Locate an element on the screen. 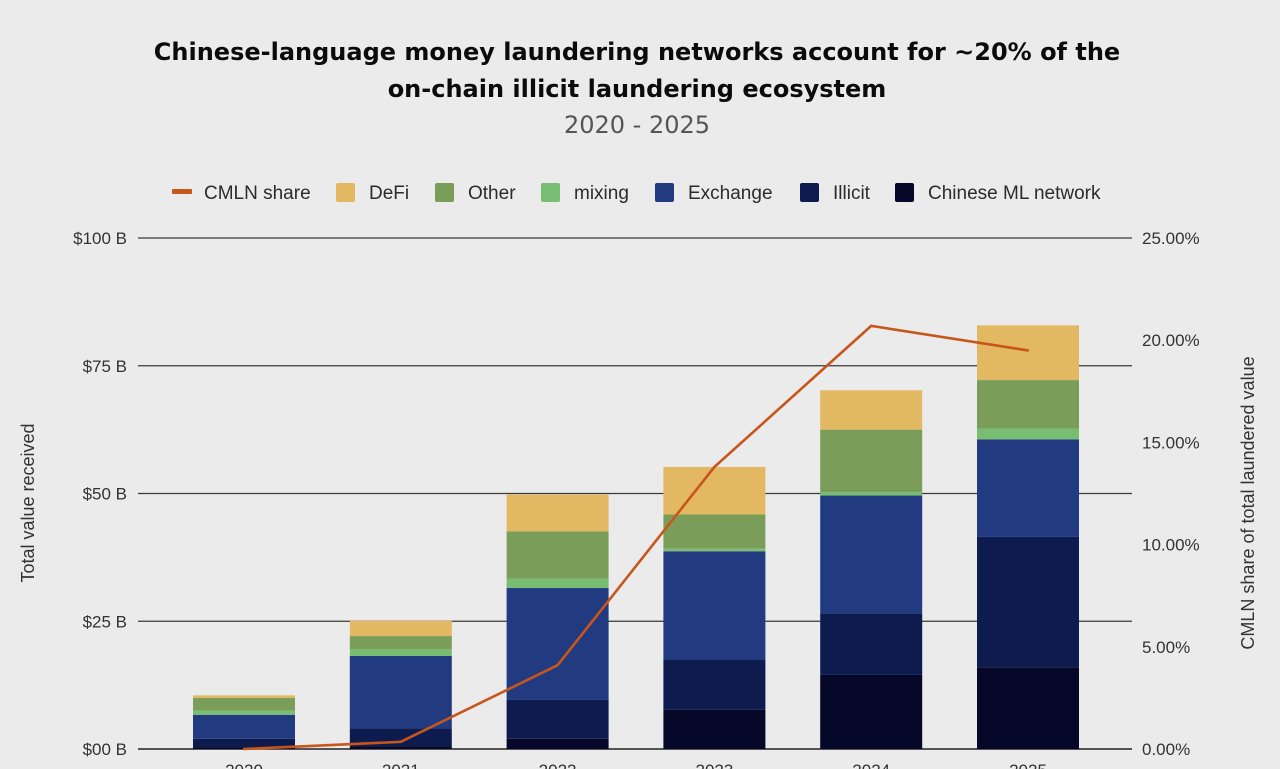 Image resolution: width=1280 pixels, height=769 pixels. legend-swatch-cmln-share is located at coordinates (182, 191).